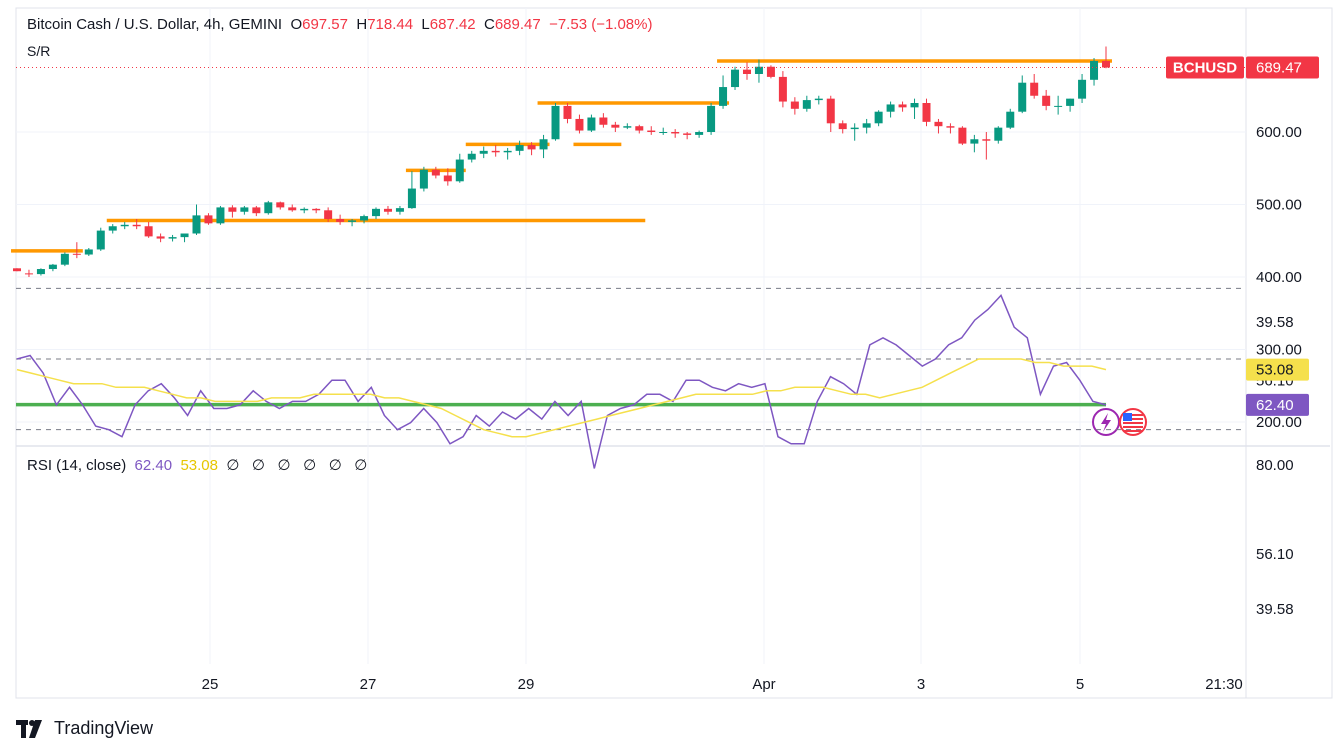 The width and height of the screenshot is (1341, 756). I want to click on time-tick-label: 3, so click(921, 684).